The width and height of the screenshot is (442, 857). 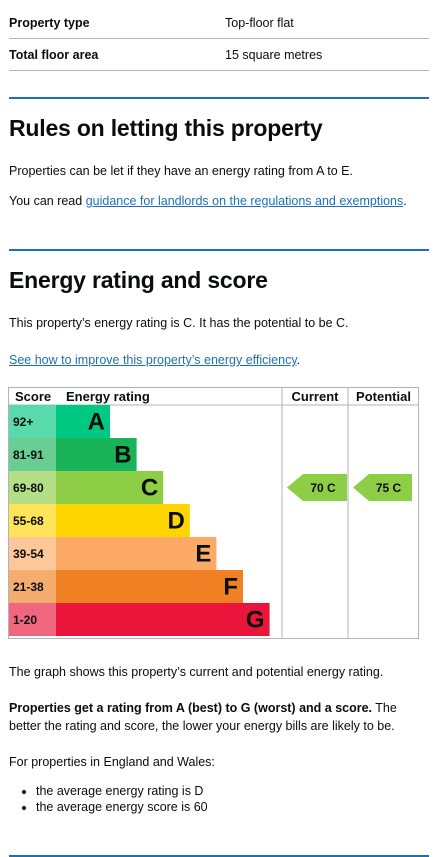 What do you see at coordinates (28, 521) in the screenshot?
I see `band-d-range: 55-68` at bounding box center [28, 521].